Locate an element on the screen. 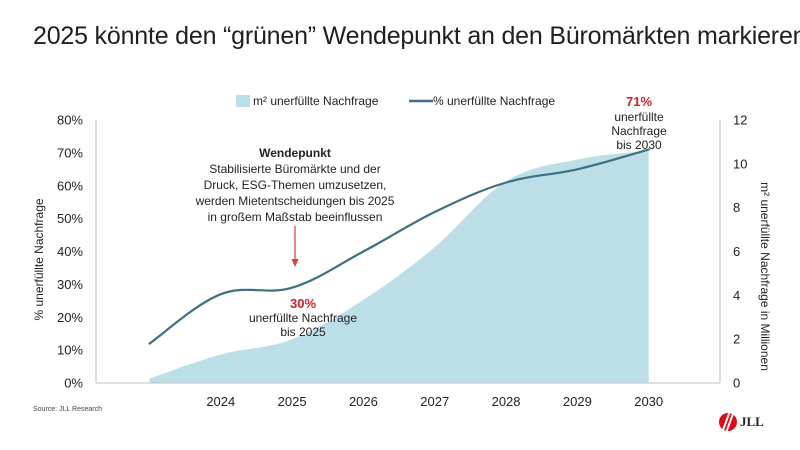 The height and width of the screenshot is (450, 800). annotation-2030-line: Nachfrage is located at coordinates (639, 131).